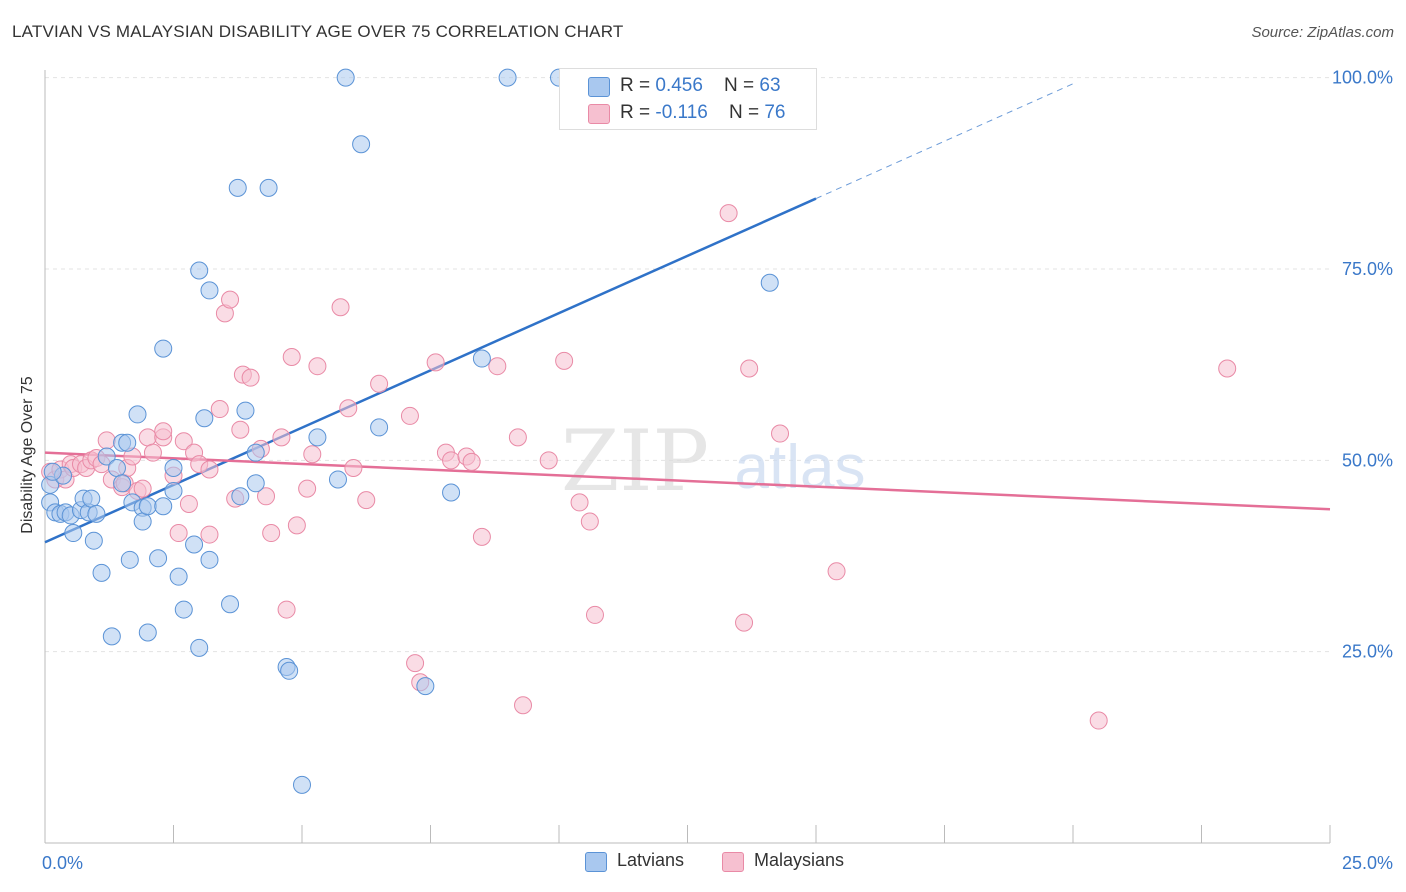  What do you see at coordinates (1367, 269) in the screenshot?
I see `y-tick-label: 75.0%` at bounding box center [1367, 269].